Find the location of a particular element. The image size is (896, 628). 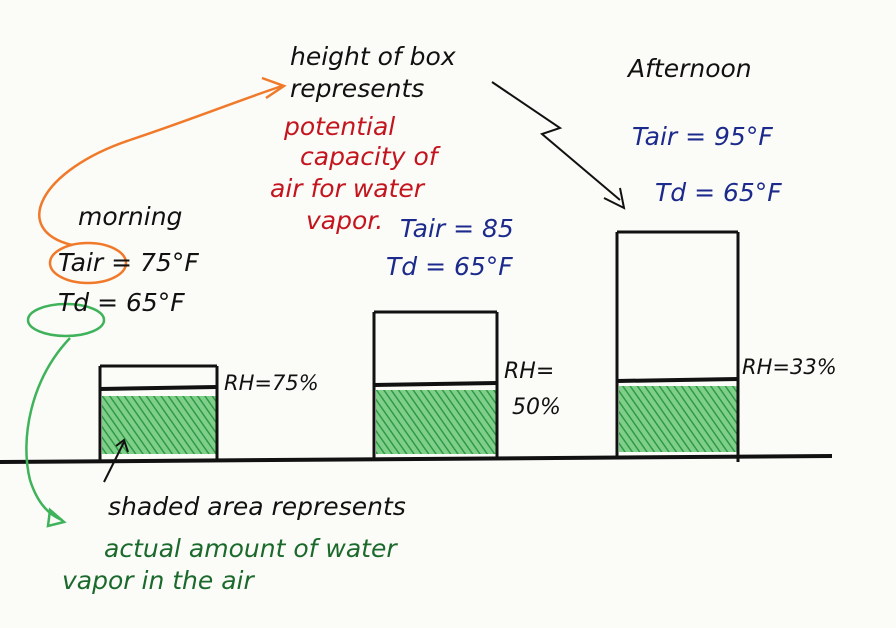

relative-humidity: RH=33% is located at coordinates (789, 367).